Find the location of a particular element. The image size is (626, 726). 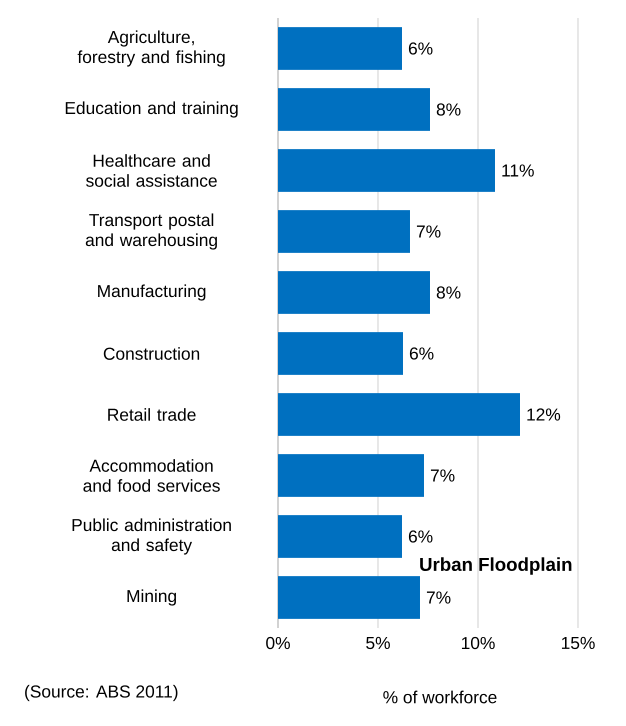

x-tick-label: 10% is located at coordinates (478, 643).